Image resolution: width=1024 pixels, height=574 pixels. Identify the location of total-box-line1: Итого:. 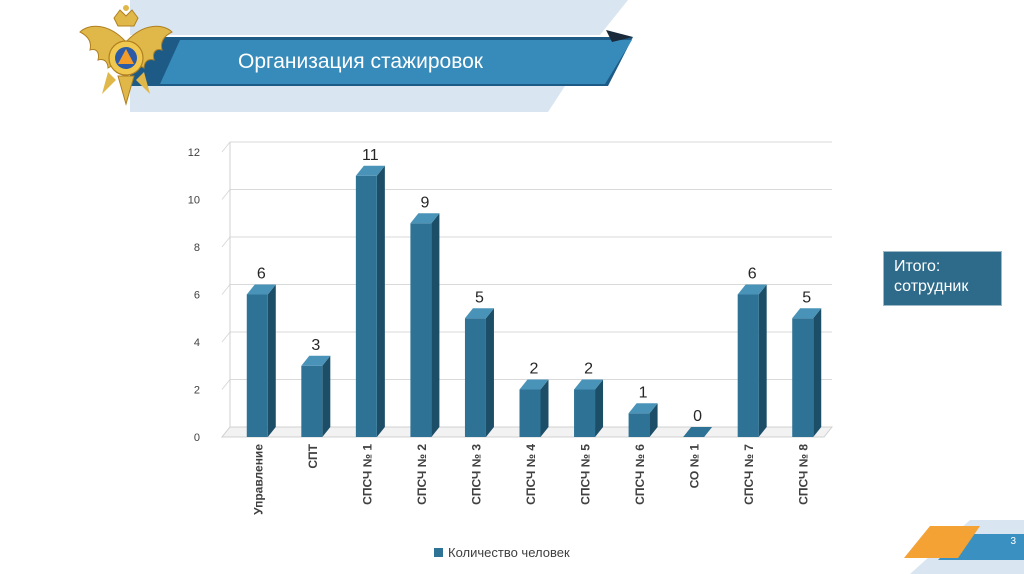
(917, 266).